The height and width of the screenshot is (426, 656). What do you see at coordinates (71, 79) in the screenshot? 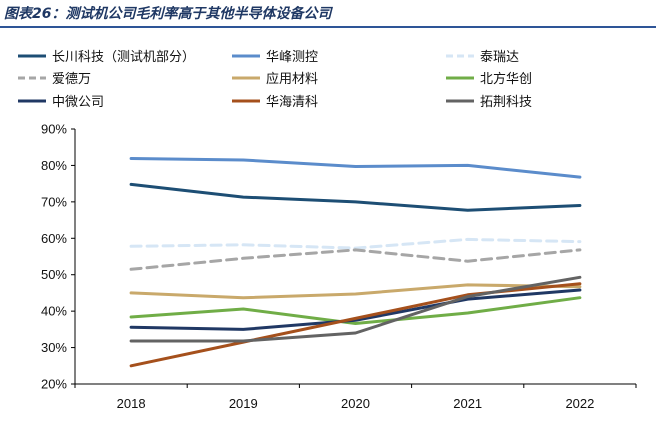
I see `legend-label: 爱德万` at bounding box center [71, 79].